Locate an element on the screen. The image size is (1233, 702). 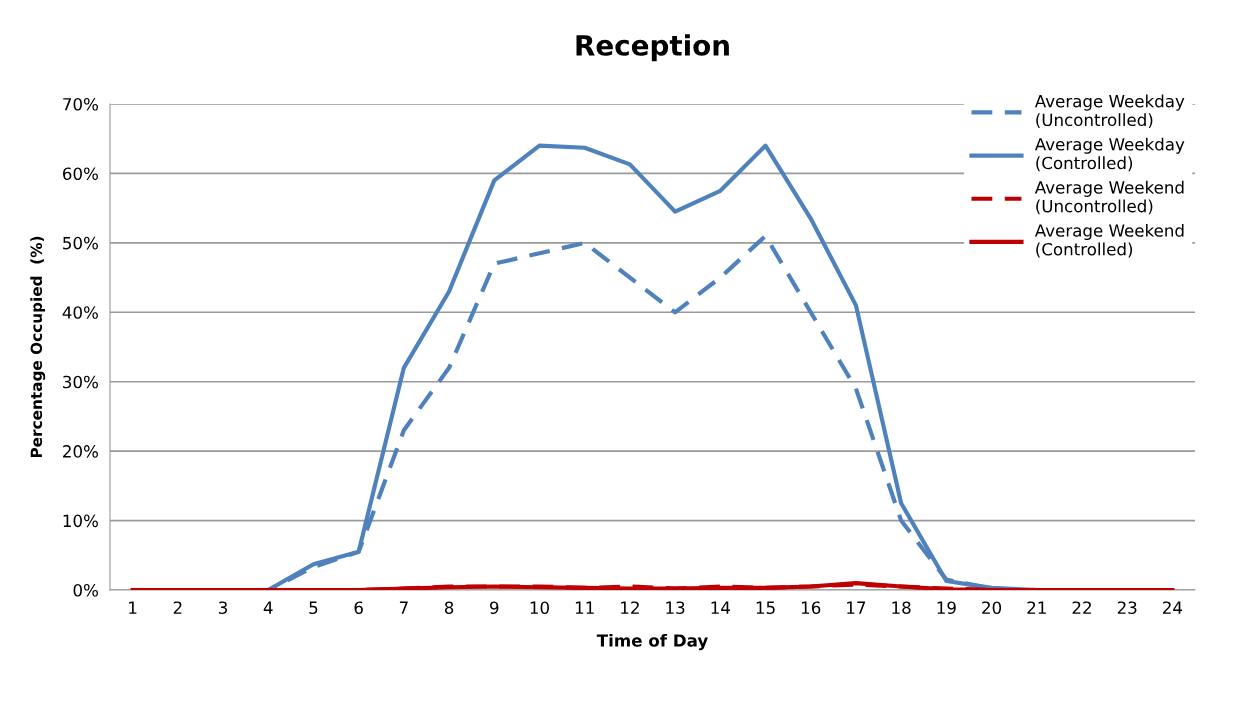
x-tick-label: 23 is located at coordinates (1127, 608).